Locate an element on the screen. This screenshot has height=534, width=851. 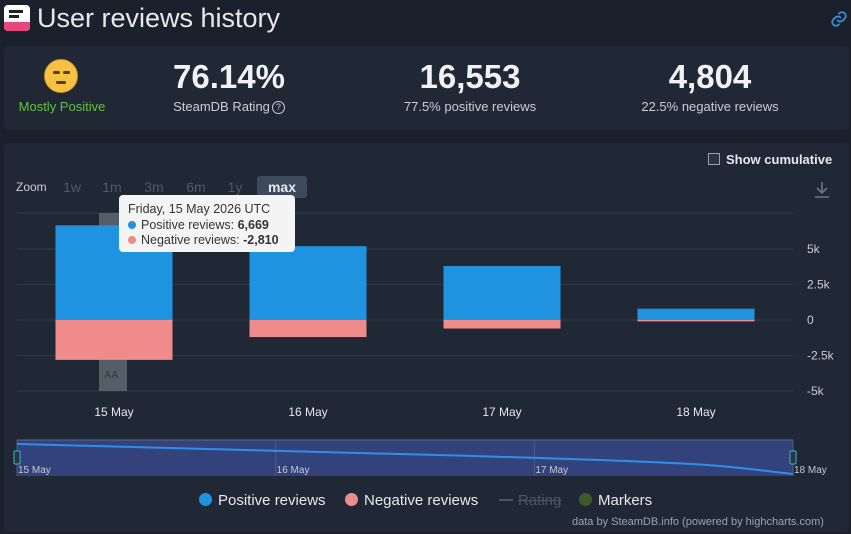
download-icon is located at coordinates (822, 190).